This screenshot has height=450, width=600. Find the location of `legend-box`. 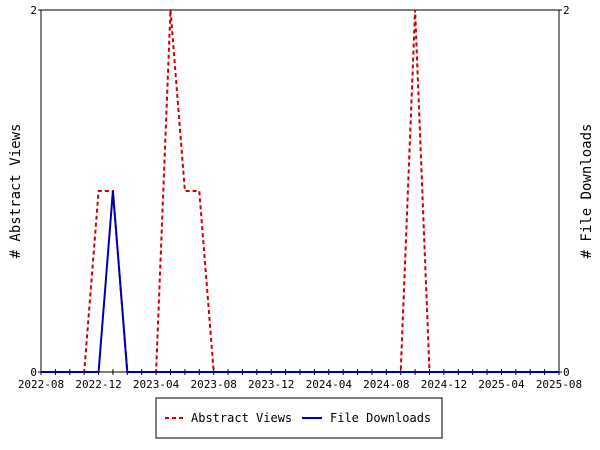

legend-box is located at coordinates (299, 418).